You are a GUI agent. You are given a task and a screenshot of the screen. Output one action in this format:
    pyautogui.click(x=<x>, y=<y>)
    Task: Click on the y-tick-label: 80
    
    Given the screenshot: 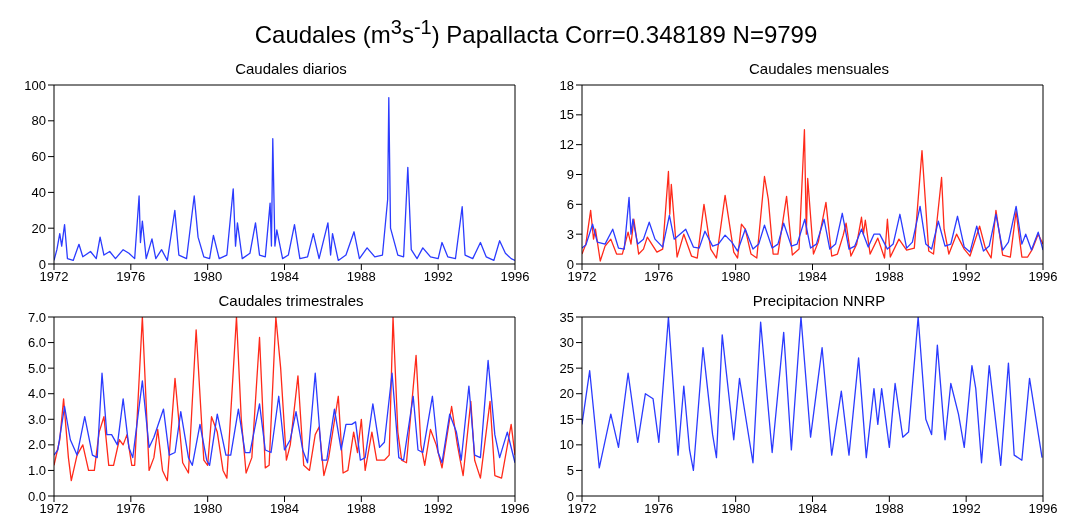 What is the action you would take?
    pyautogui.click(x=38, y=121)
    